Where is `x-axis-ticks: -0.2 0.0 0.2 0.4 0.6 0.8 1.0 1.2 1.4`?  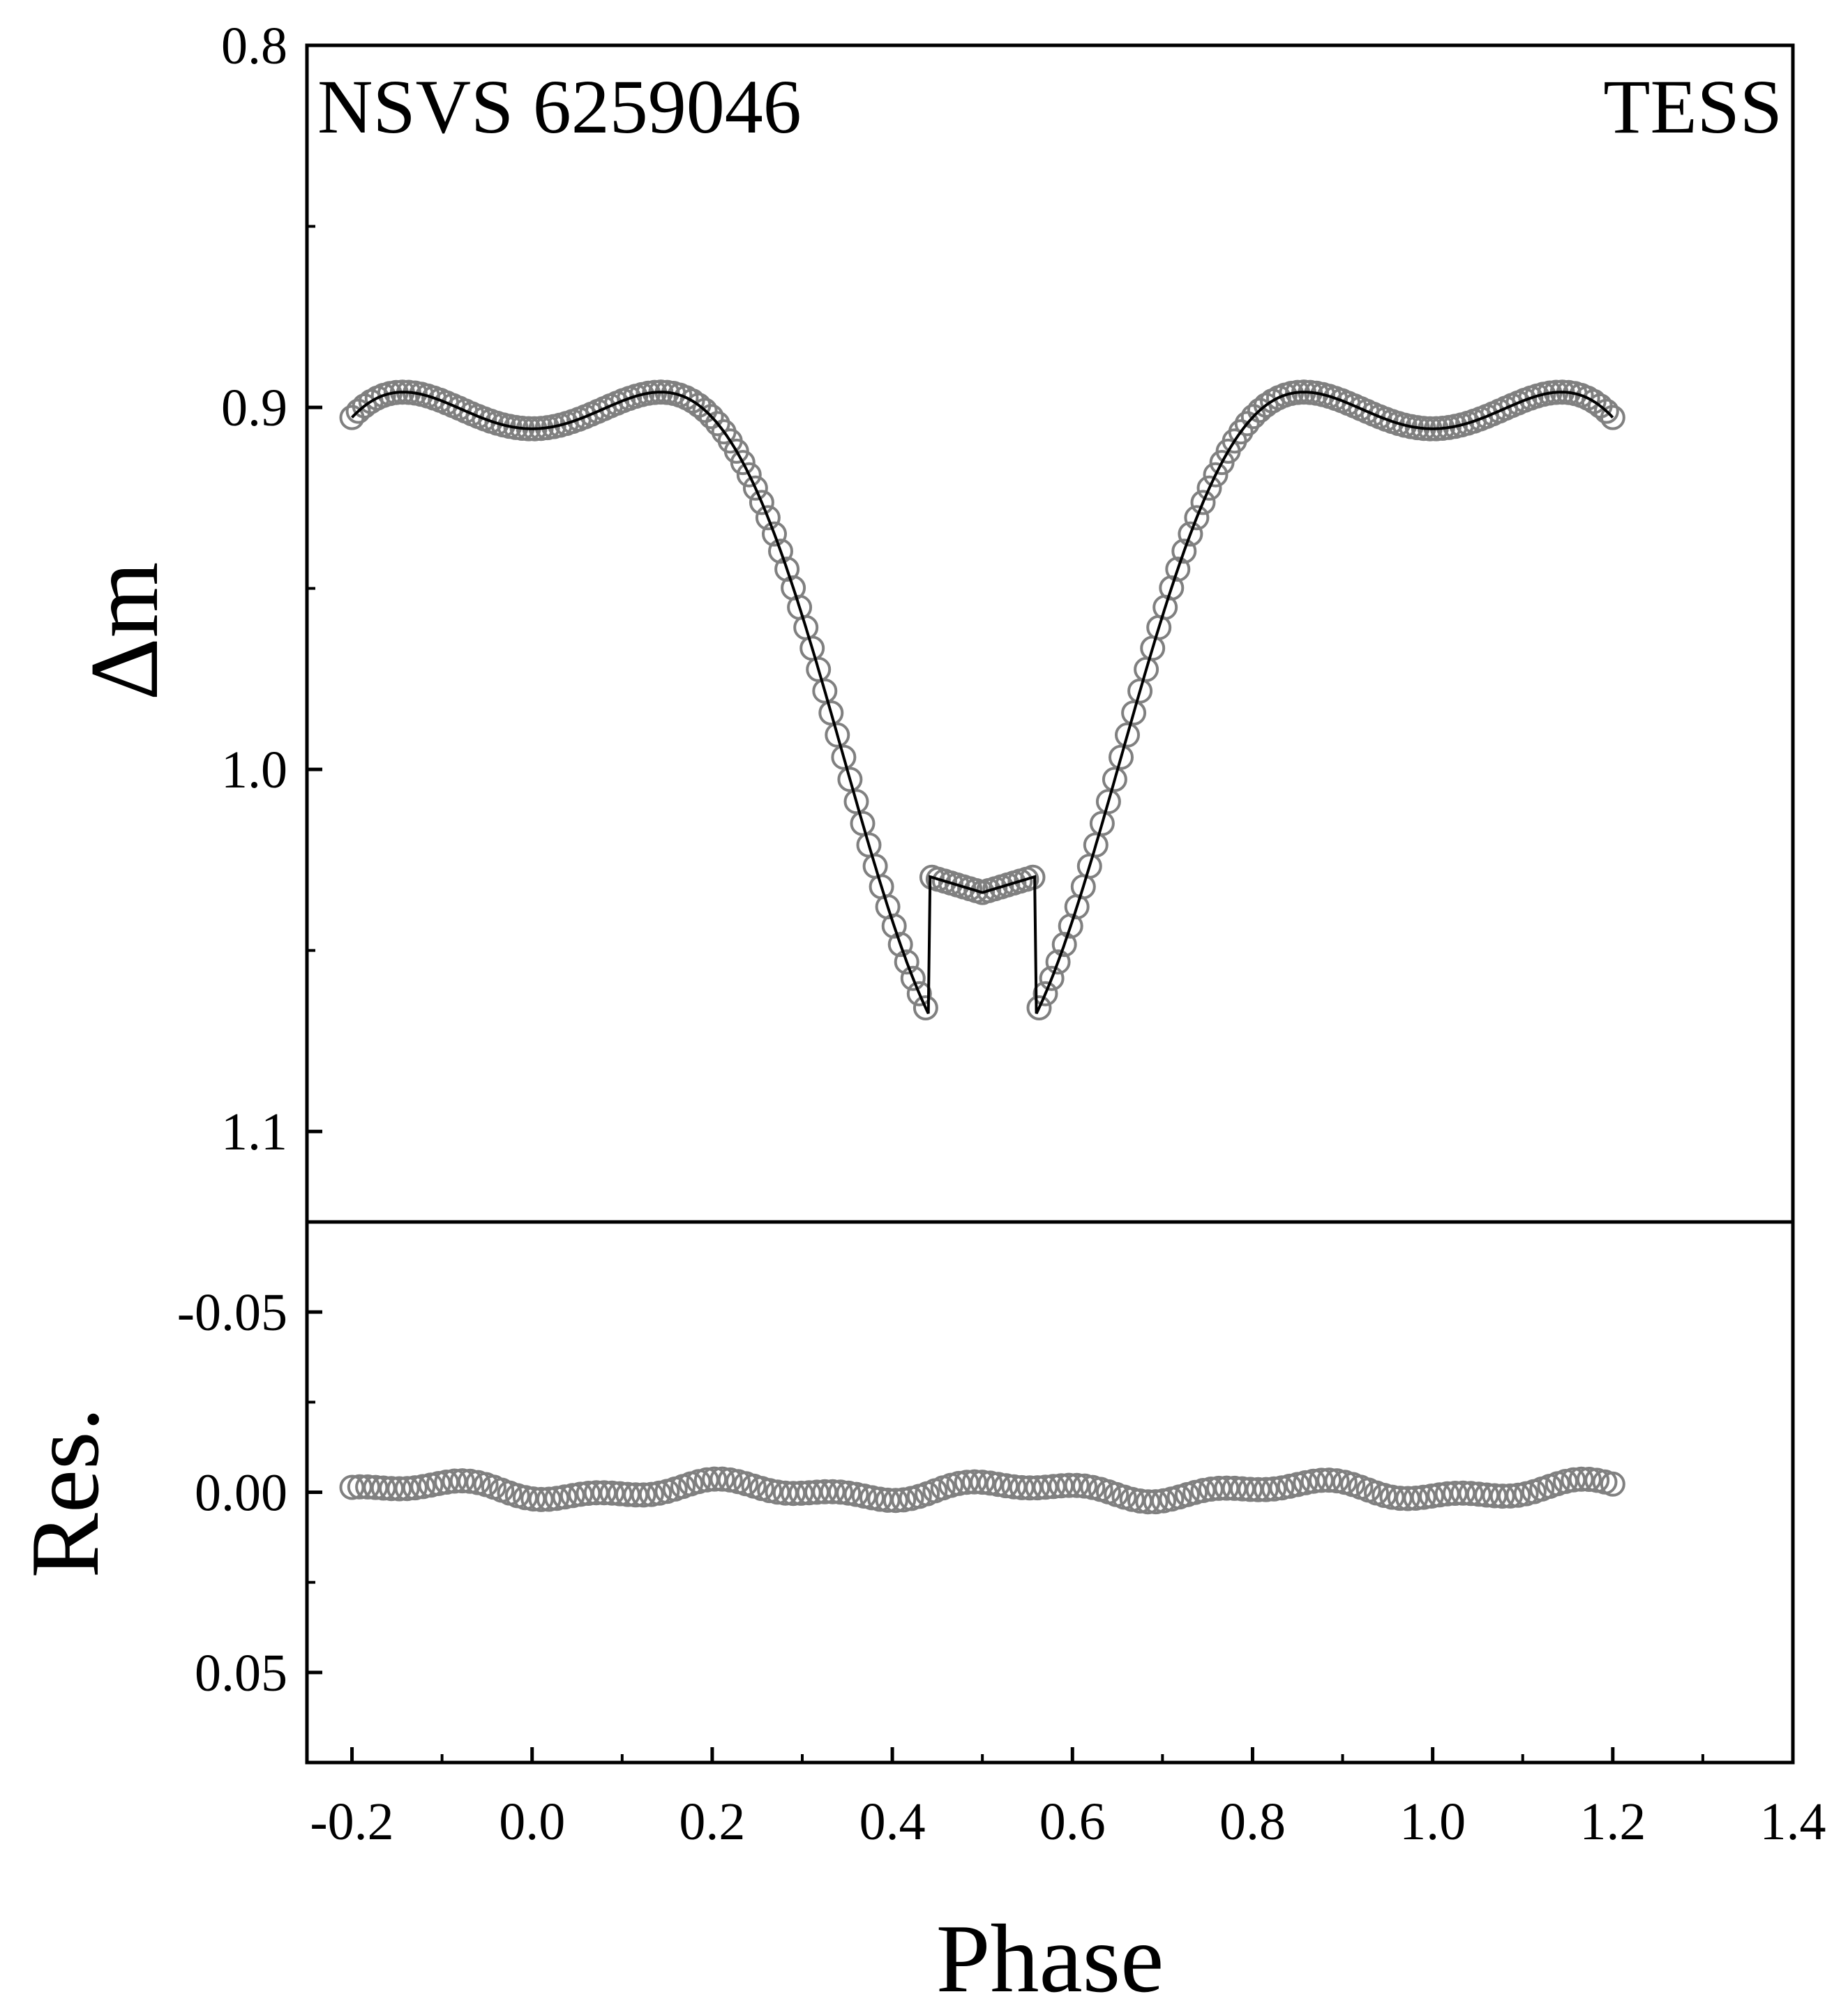 x-axis-ticks: -0.2 0.0 0.2 0.4 0.6 0.8 1.0 1.2 1.4 is located at coordinates (1068, 1799).